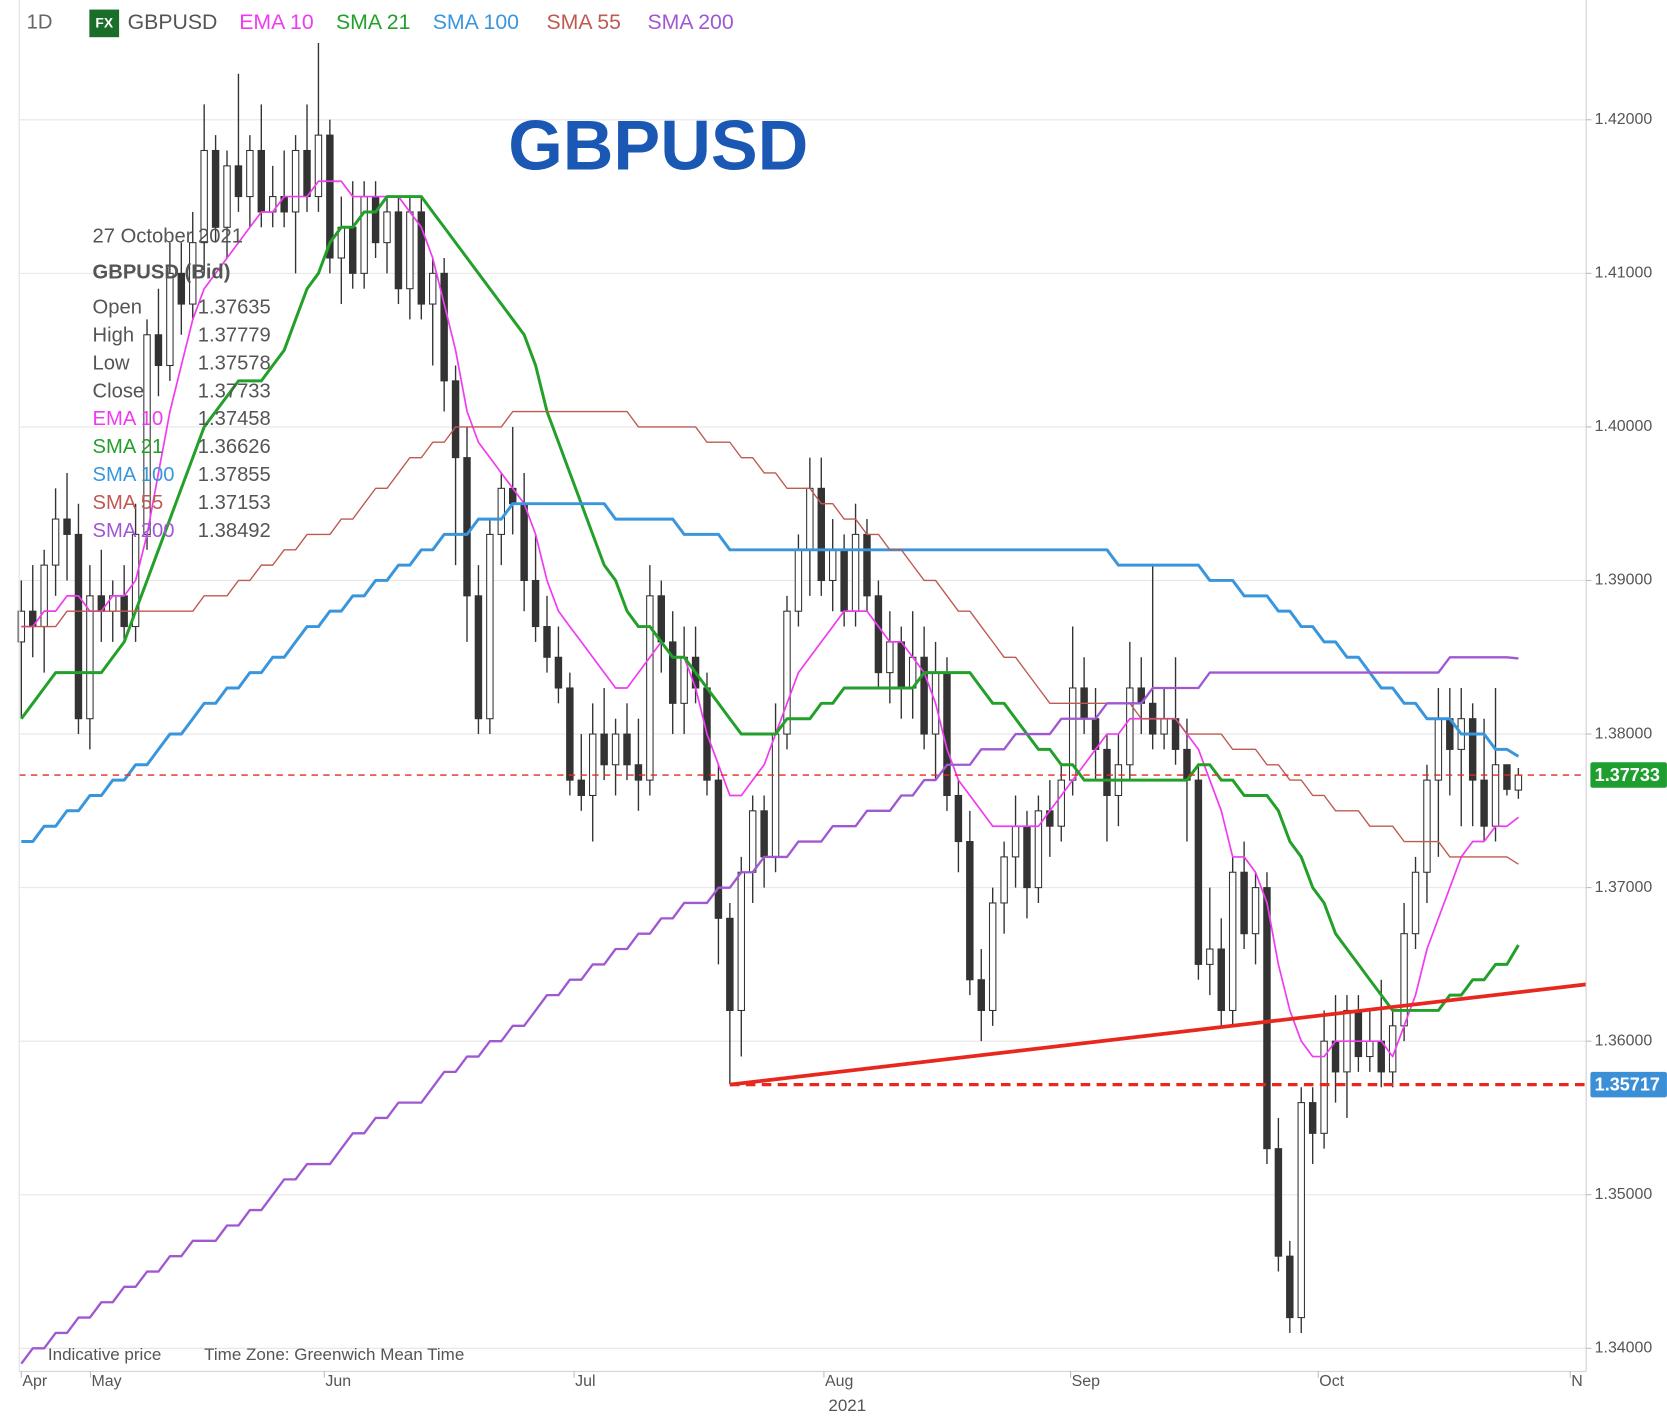 The height and width of the screenshot is (1416, 1667). What do you see at coordinates (234, 419) in the screenshot?
I see `info-ma-value: 1.37458` at bounding box center [234, 419].